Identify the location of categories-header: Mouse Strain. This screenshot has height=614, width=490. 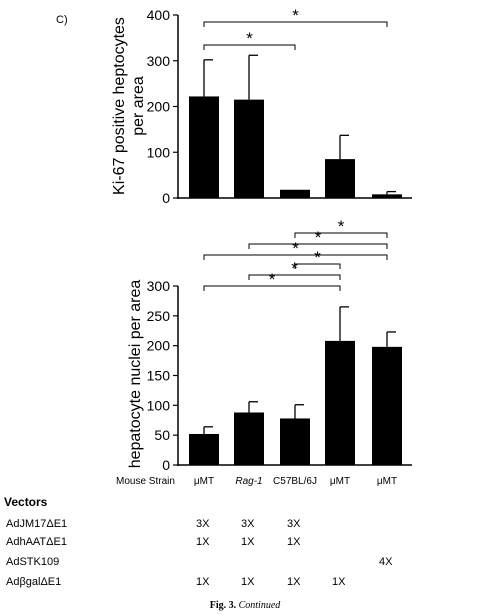
(145, 481).